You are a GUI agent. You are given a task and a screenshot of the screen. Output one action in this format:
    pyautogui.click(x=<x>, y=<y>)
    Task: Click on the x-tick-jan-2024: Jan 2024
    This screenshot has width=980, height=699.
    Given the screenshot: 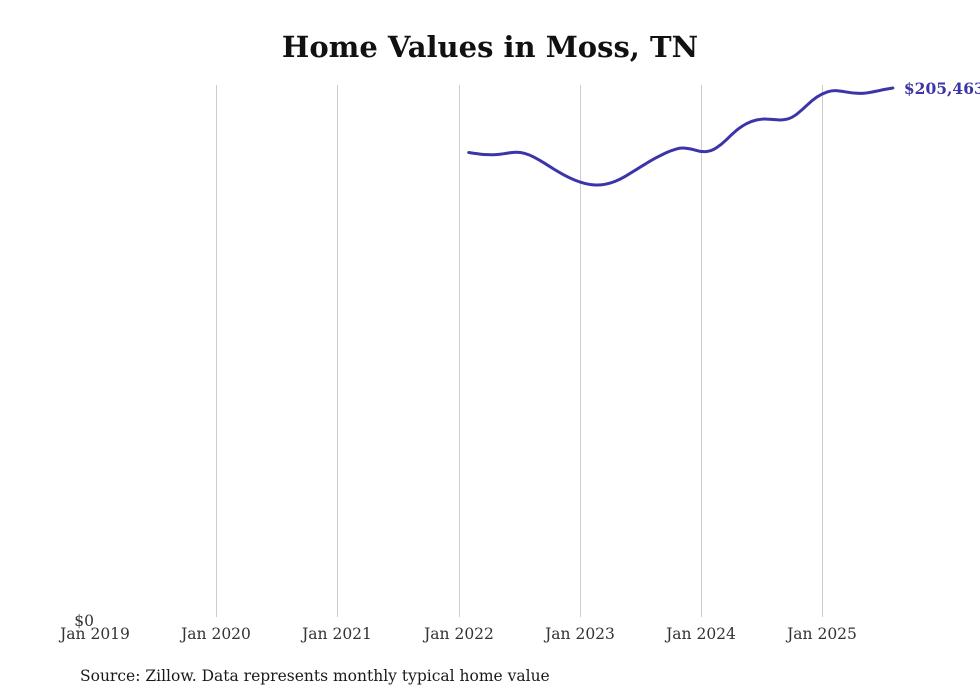 What is the action you would take?
    pyautogui.click(x=701, y=634)
    